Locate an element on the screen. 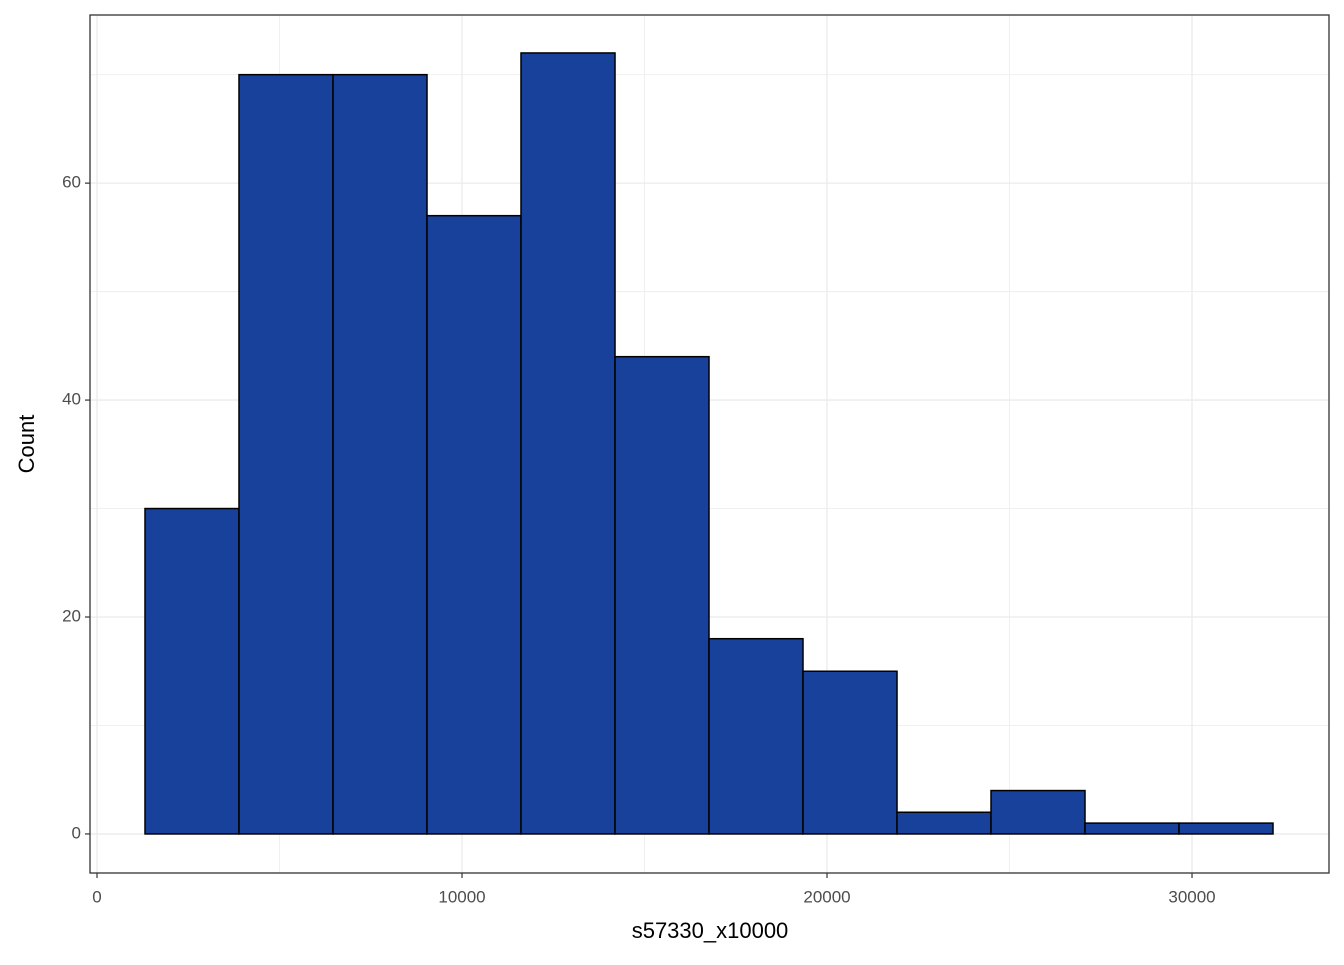 The height and width of the screenshot is (965, 1344). x-tick-label: 0 is located at coordinates (96, 896).